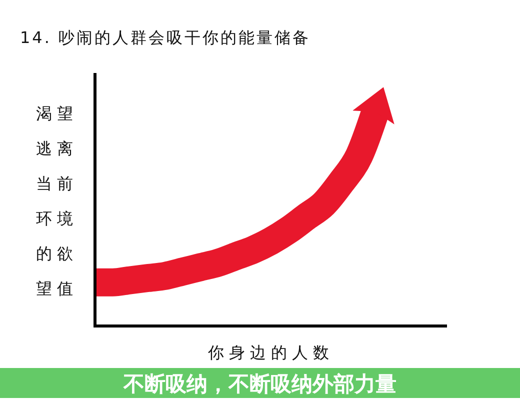 Image resolution: width=520 pixels, height=400 pixels. What do you see at coordinates (57, 201) in the screenshot?
I see `y-axis-title: 渴望逃离当前环境的欲望值` at bounding box center [57, 201].